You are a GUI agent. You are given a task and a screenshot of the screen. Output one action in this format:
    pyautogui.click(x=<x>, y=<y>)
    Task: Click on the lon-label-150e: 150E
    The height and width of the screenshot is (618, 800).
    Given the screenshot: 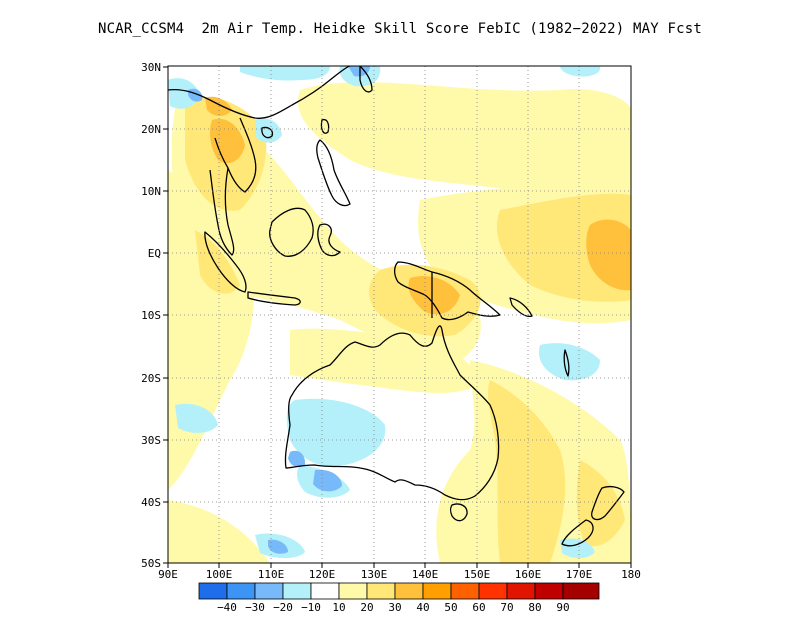 What is the action you would take?
    pyautogui.click(x=477, y=574)
    